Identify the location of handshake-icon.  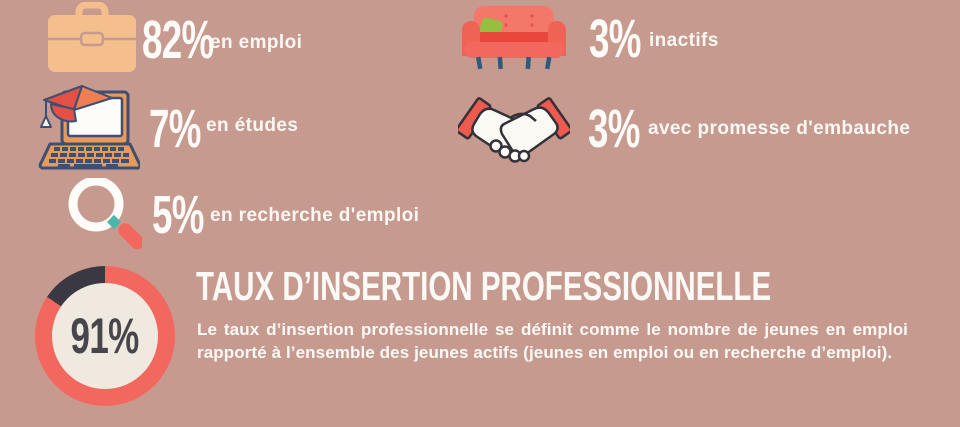
(514, 135).